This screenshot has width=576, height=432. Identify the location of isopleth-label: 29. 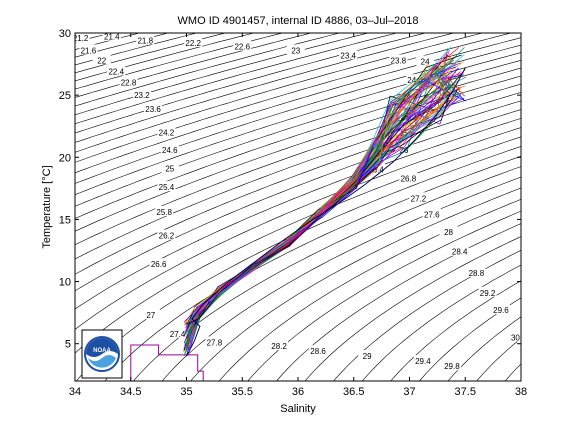
(367, 356).